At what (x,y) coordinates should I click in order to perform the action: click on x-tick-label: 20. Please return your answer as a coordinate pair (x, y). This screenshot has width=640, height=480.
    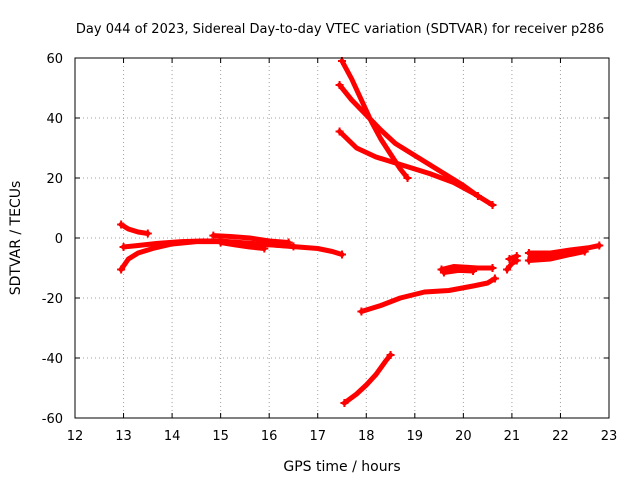
    Looking at the image, I should click on (463, 436).